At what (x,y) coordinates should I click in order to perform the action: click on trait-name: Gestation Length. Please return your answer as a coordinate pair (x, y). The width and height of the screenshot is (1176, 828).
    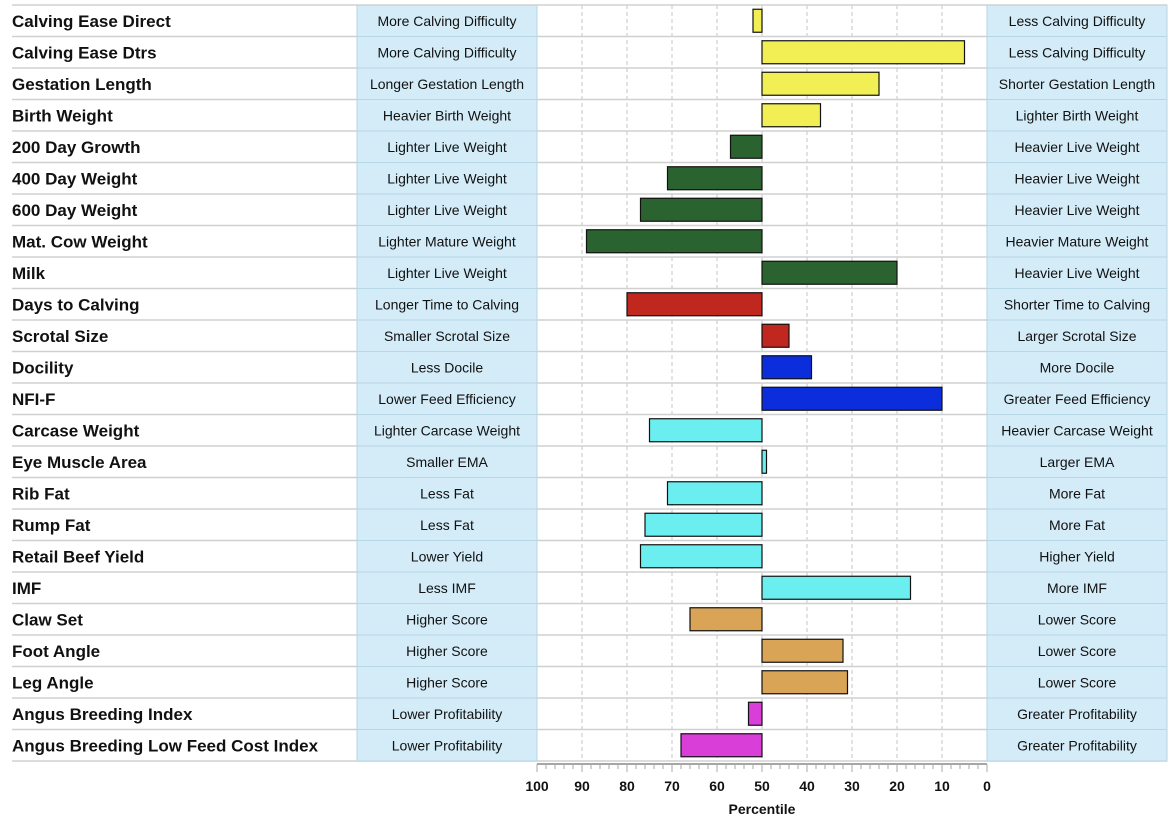
    Looking at the image, I should click on (82, 84).